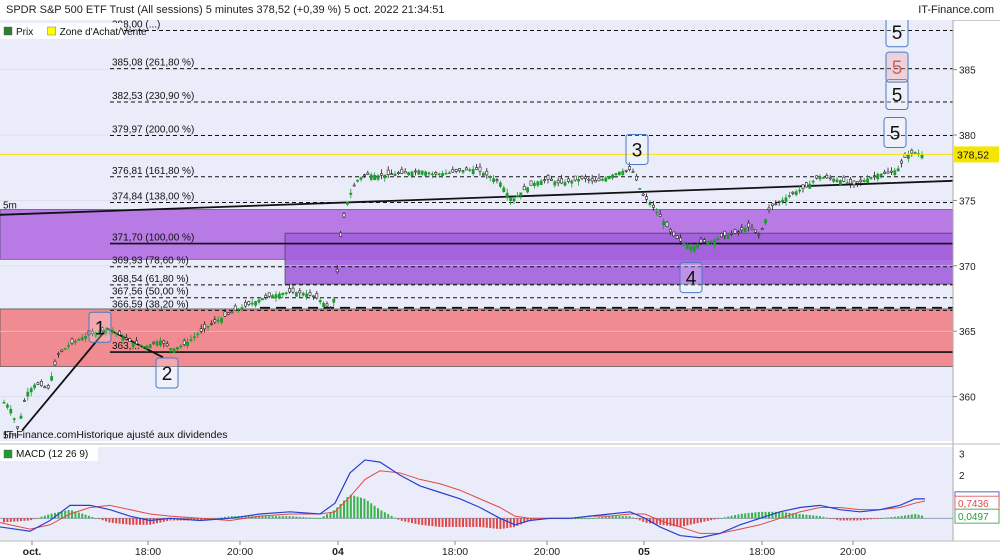 This screenshot has height=560, width=1000. What do you see at coordinates (150, 279) in the screenshot?
I see `fib-level-label: 368,54 (61,80 %)` at bounding box center [150, 279].